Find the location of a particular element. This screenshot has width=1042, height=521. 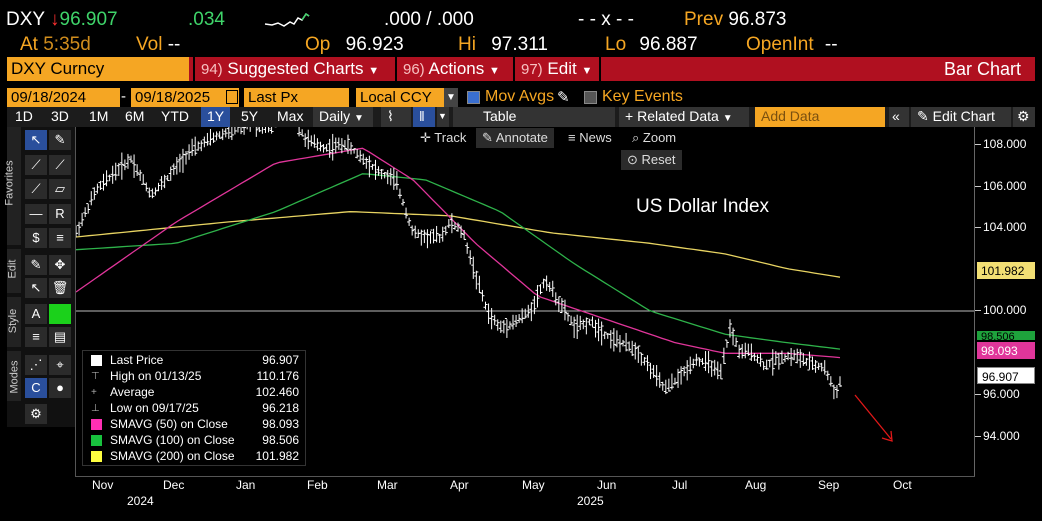

period-1y: 1Y is located at coordinates (216, 117).